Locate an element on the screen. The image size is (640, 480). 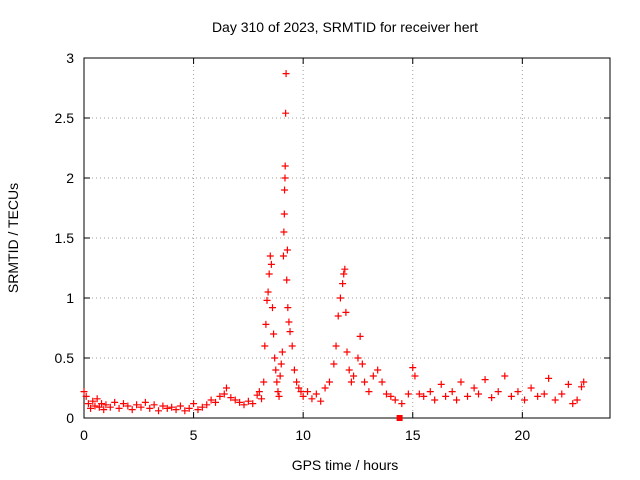
x-tick-label-0: 0 is located at coordinates (84, 435).